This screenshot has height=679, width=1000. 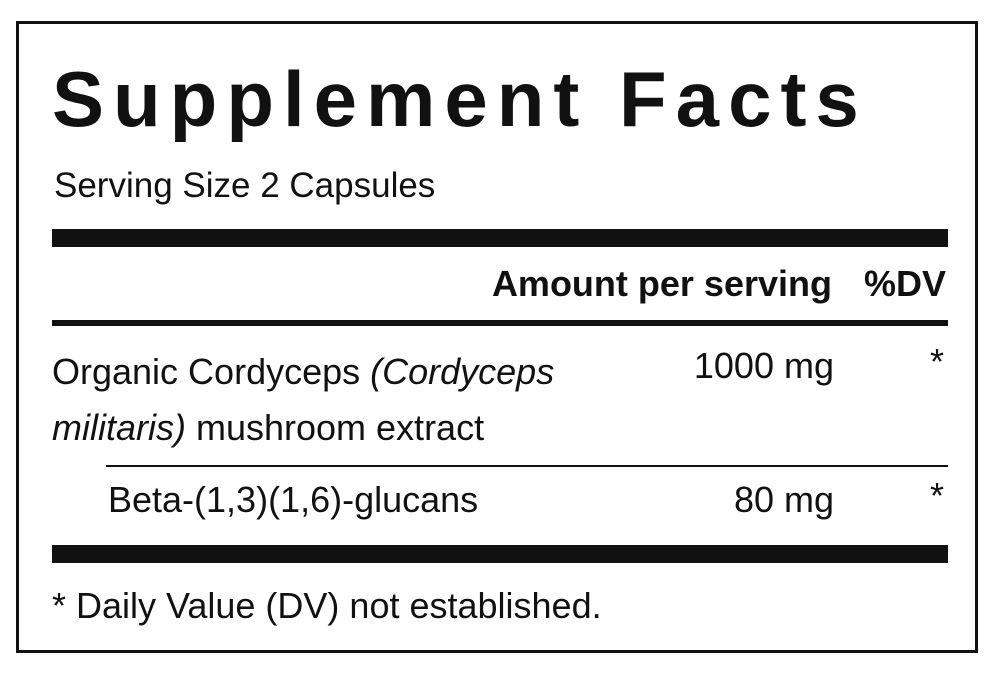 I want to click on row-cordyceps-amount: 1000 mg, so click(x=763, y=365).